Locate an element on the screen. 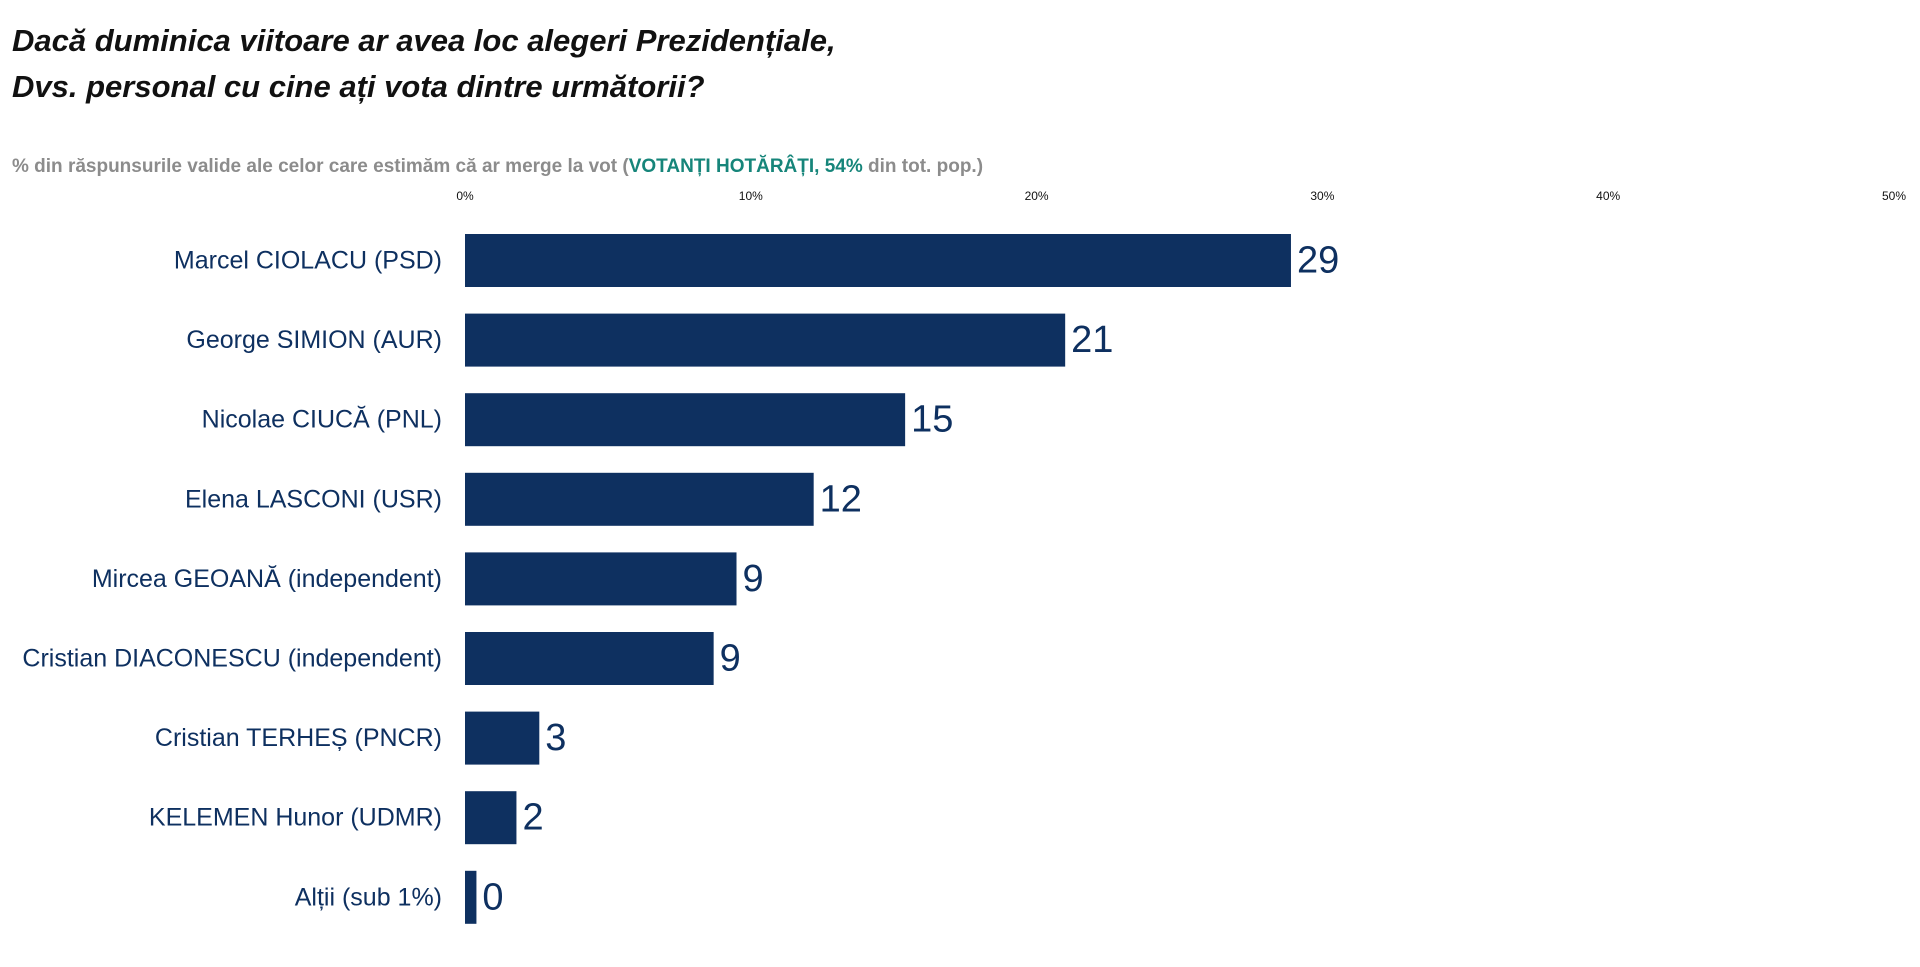 Image resolution: width=1920 pixels, height=967 pixels. data-label: 15 is located at coordinates (932, 420).